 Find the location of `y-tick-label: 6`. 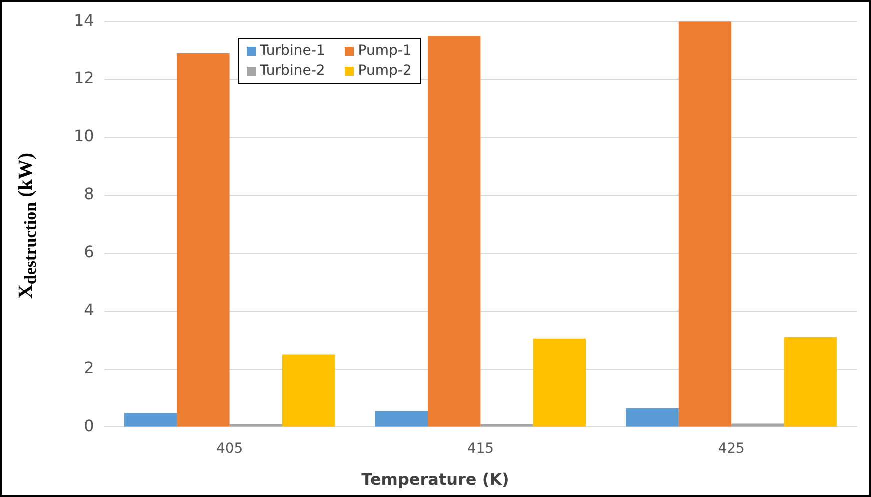

y-tick-label: 6 is located at coordinates (89, 252).